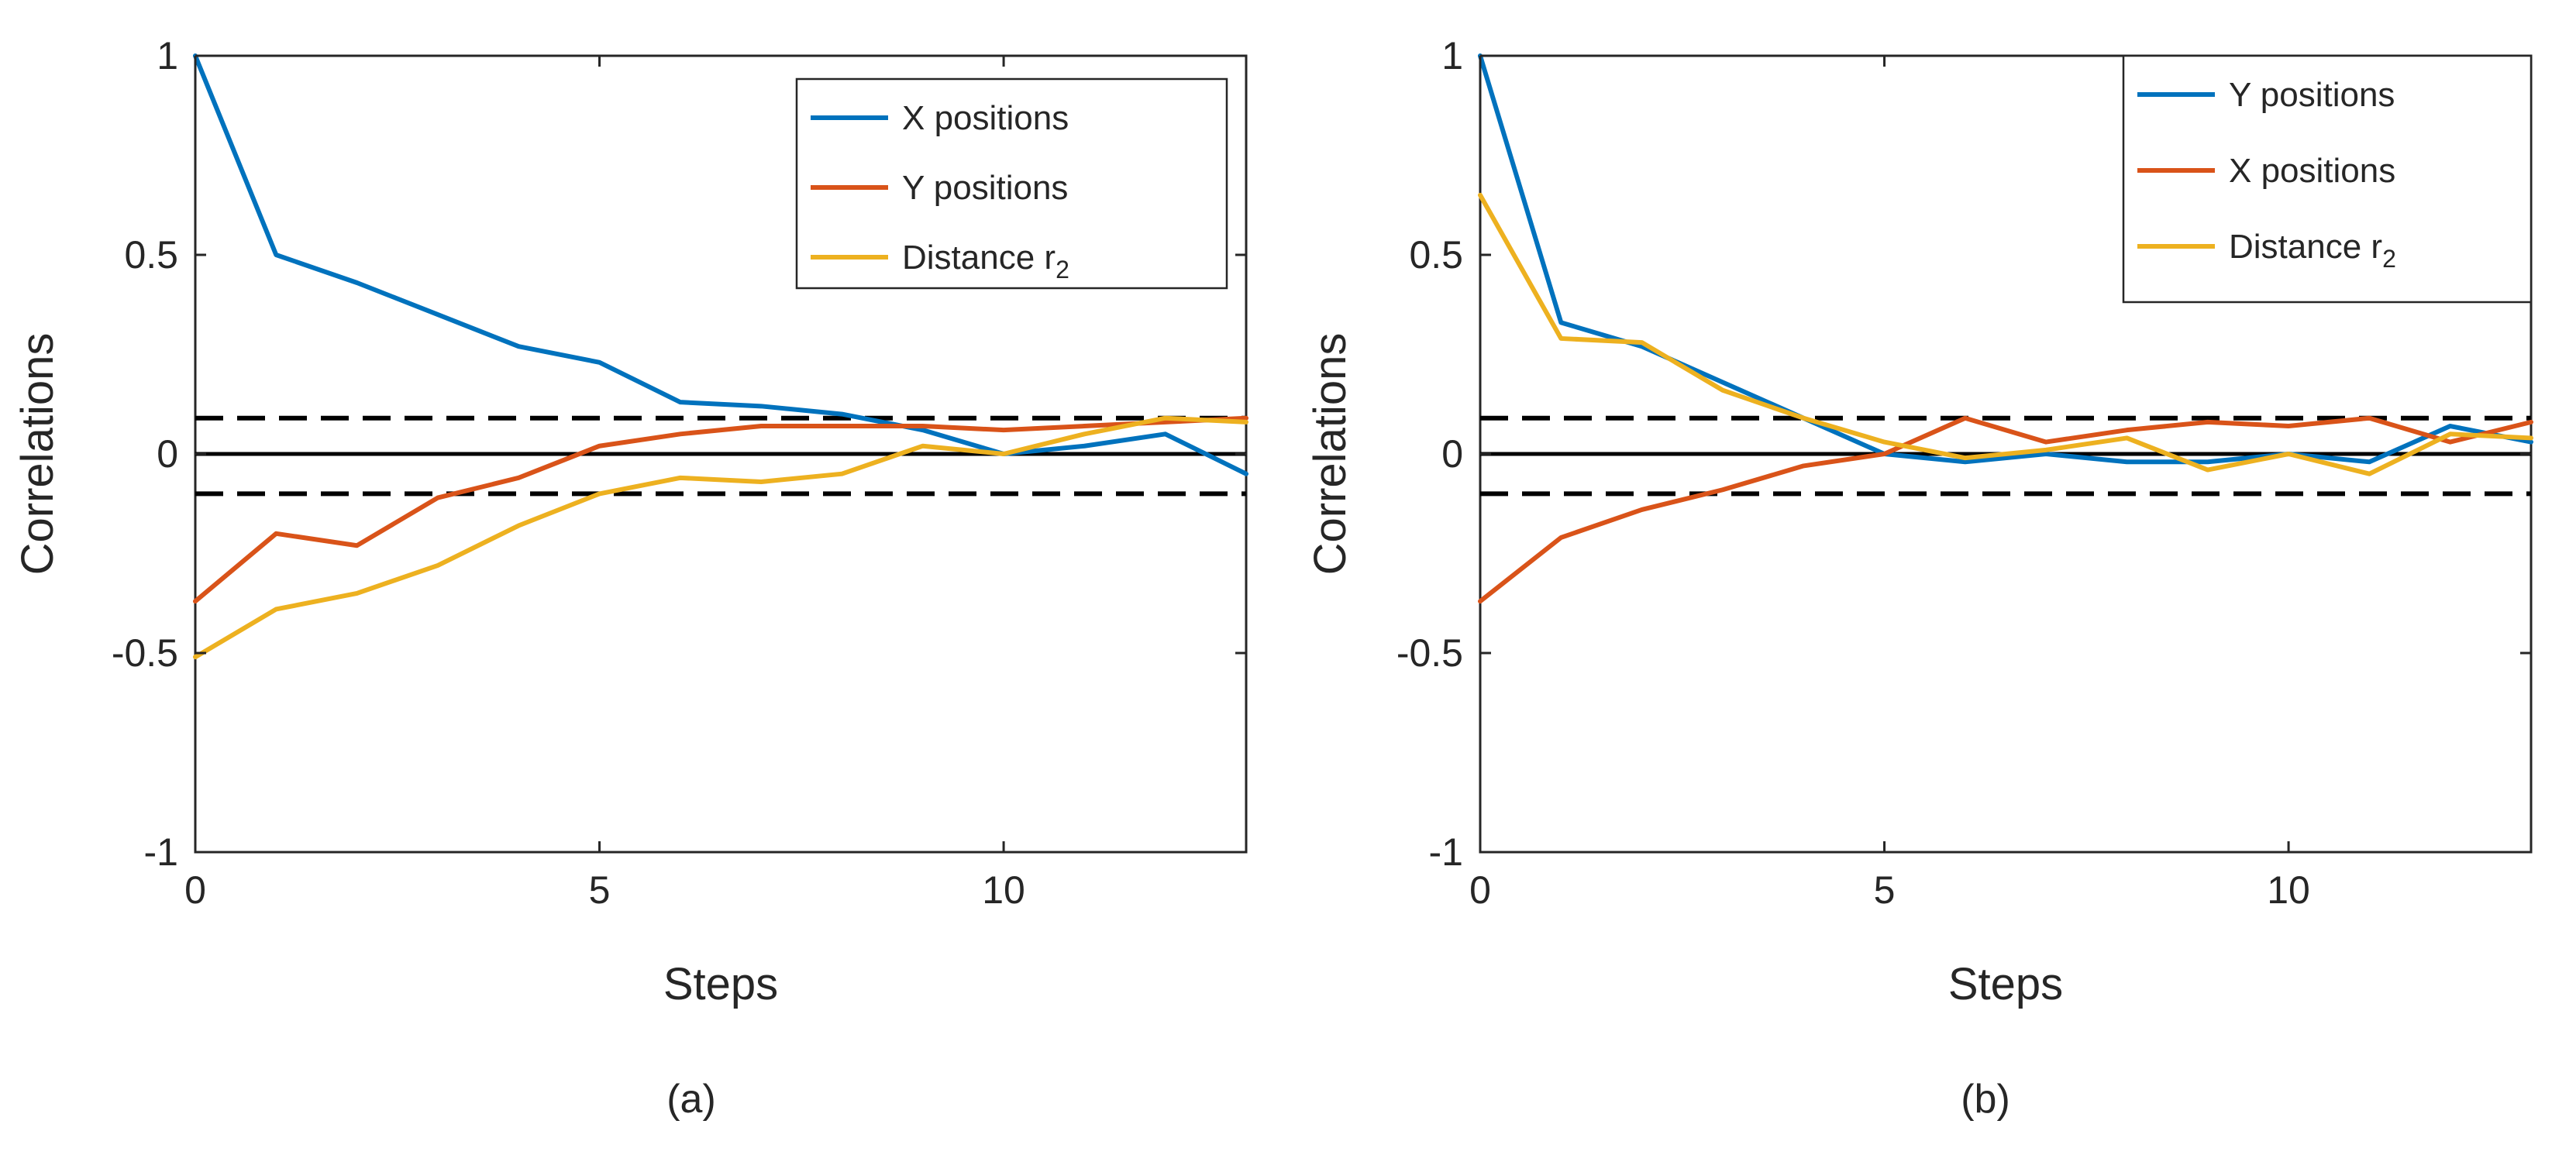  I want to click on legend: X positions Y positions Distance r2, so click(1011, 183).